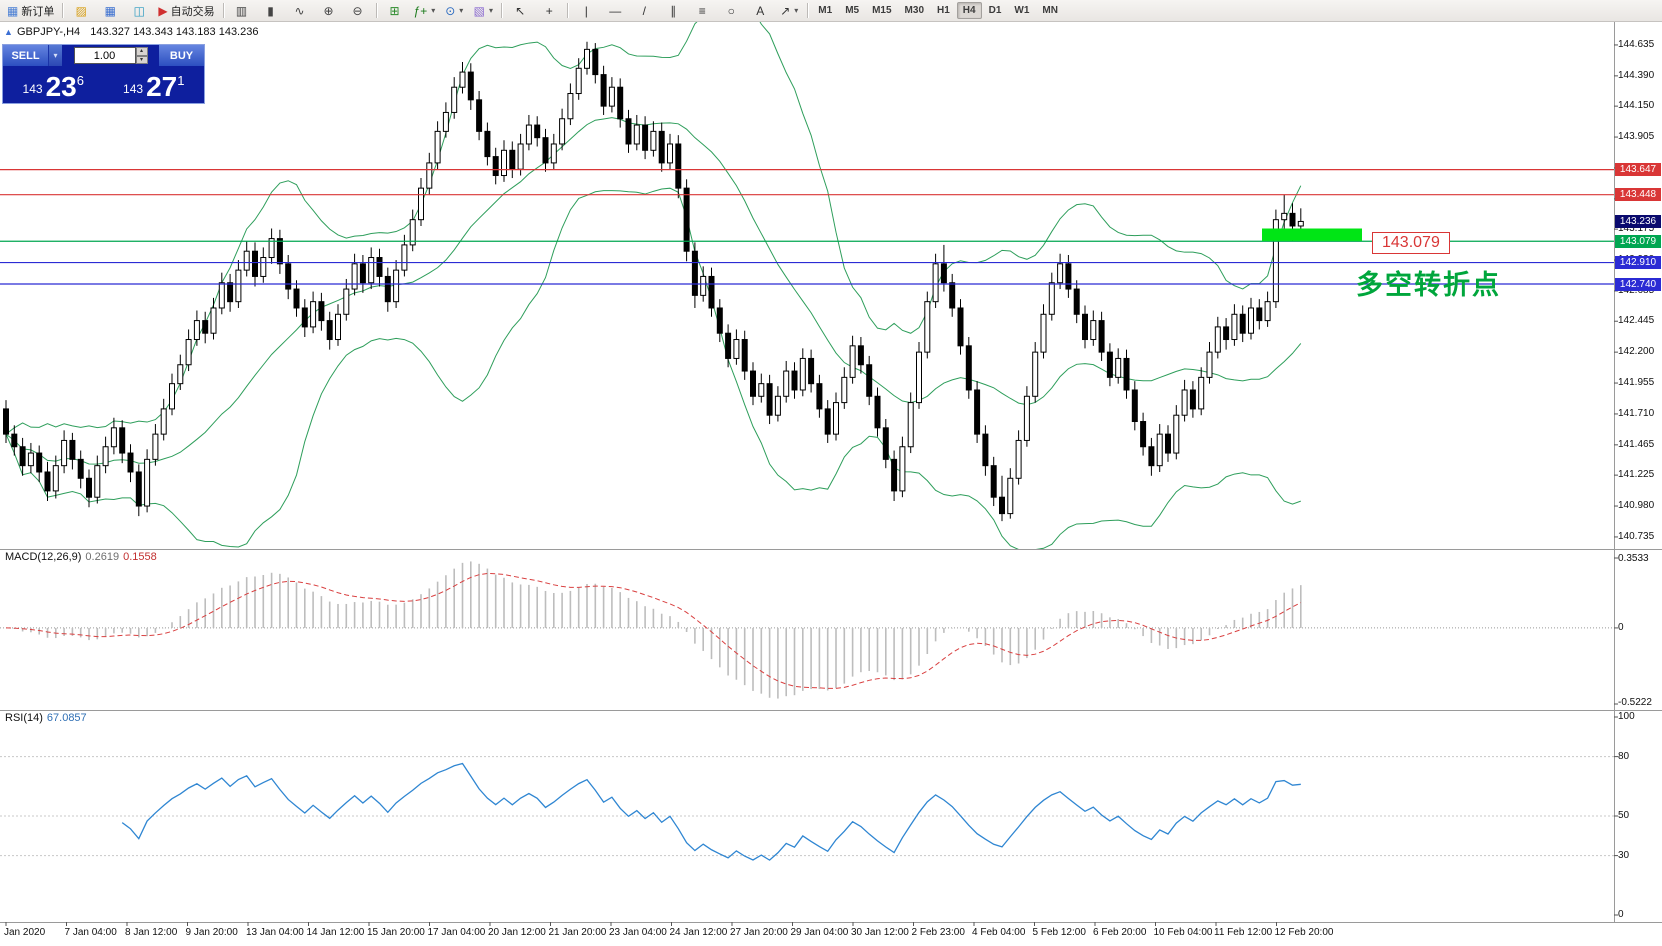 Image resolution: width=1662 pixels, height=946 pixels. I want to click on timeframe-m30: M30, so click(914, 10).